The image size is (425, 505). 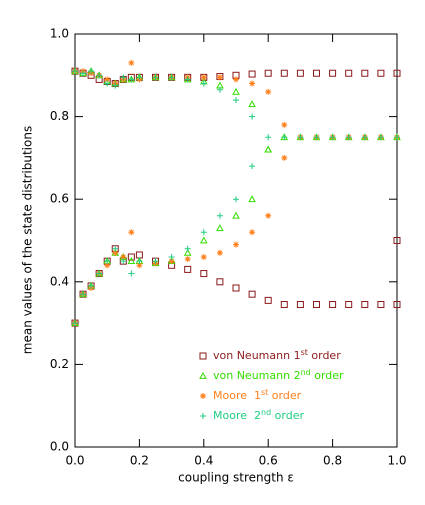 What do you see at coordinates (59, 364) in the screenshot?
I see `y-tick-label: 0.2` at bounding box center [59, 364].